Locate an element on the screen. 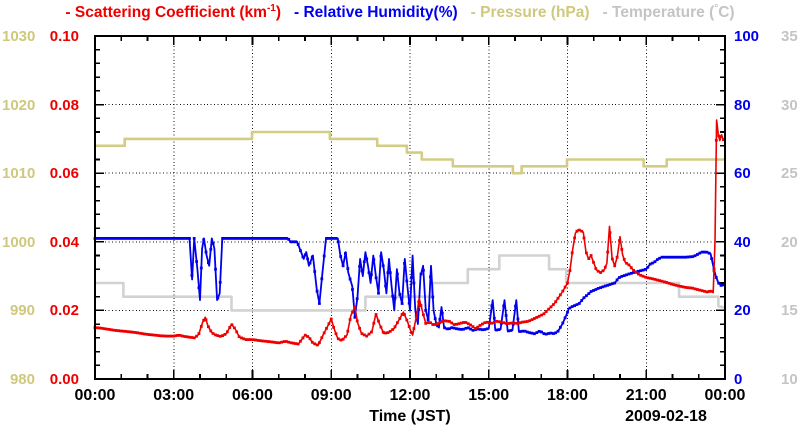 This screenshot has height=434, width=800. legend-scattering: - Scattering Coefficient (km-1) is located at coordinates (173, 12).